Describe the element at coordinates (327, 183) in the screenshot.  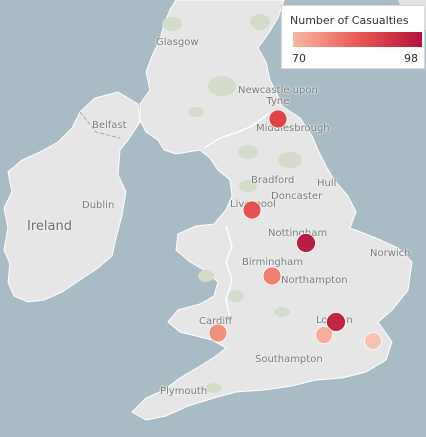
I see `place-hull: Hull` at that location.